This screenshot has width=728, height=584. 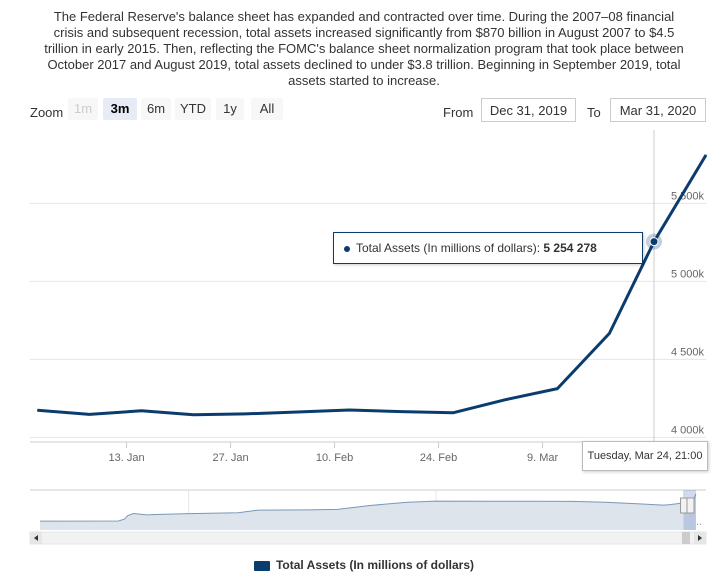 What do you see at coordinates (446, 248) in the screenshot?
I see `tooltip-series-name: Total Assets (In millions of dollars)` at bounding box center [446, 248].